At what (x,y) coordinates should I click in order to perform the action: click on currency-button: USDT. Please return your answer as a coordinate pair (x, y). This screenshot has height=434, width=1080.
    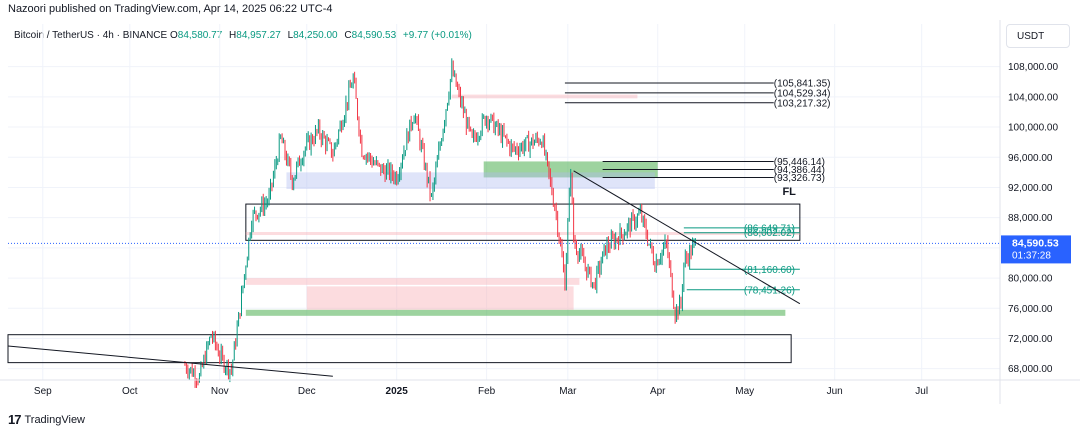
    Looking at the image, I should click on (1038, 36).